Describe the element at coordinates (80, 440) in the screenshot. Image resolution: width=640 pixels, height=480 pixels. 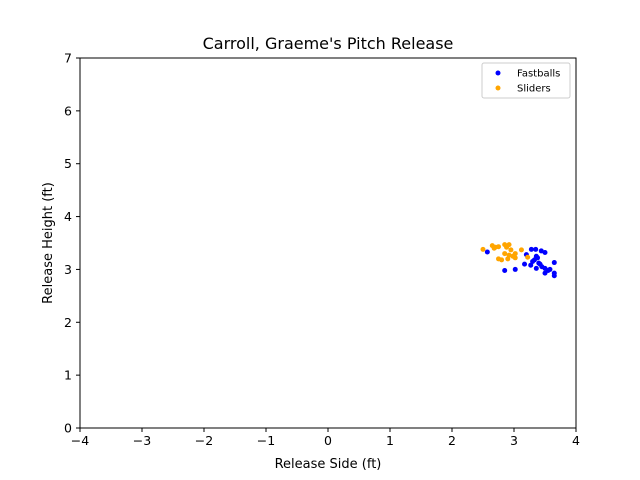
I see `x-tick-label: −4` at that location.